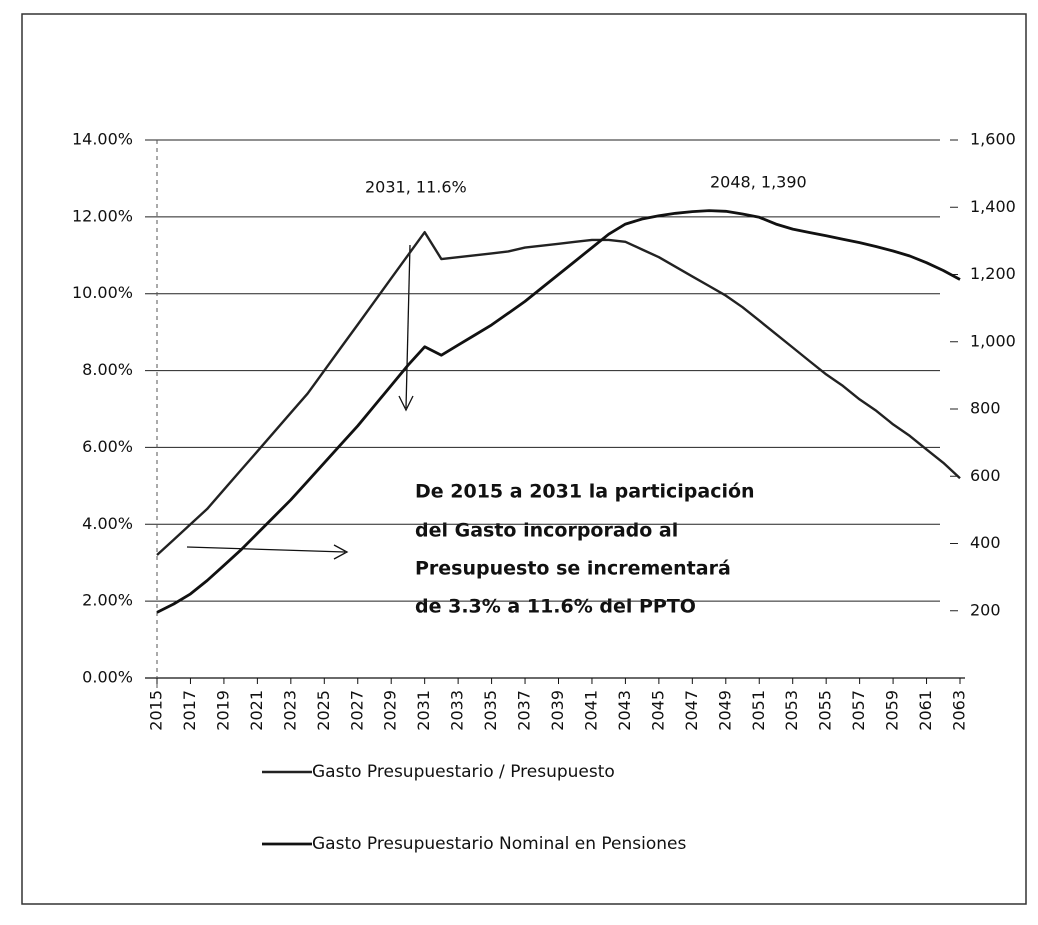  What do you see at coordinates (102, 215) in the screenshot?
I see `y-tick-label: 12.00%` at bounding box center [102, 215].